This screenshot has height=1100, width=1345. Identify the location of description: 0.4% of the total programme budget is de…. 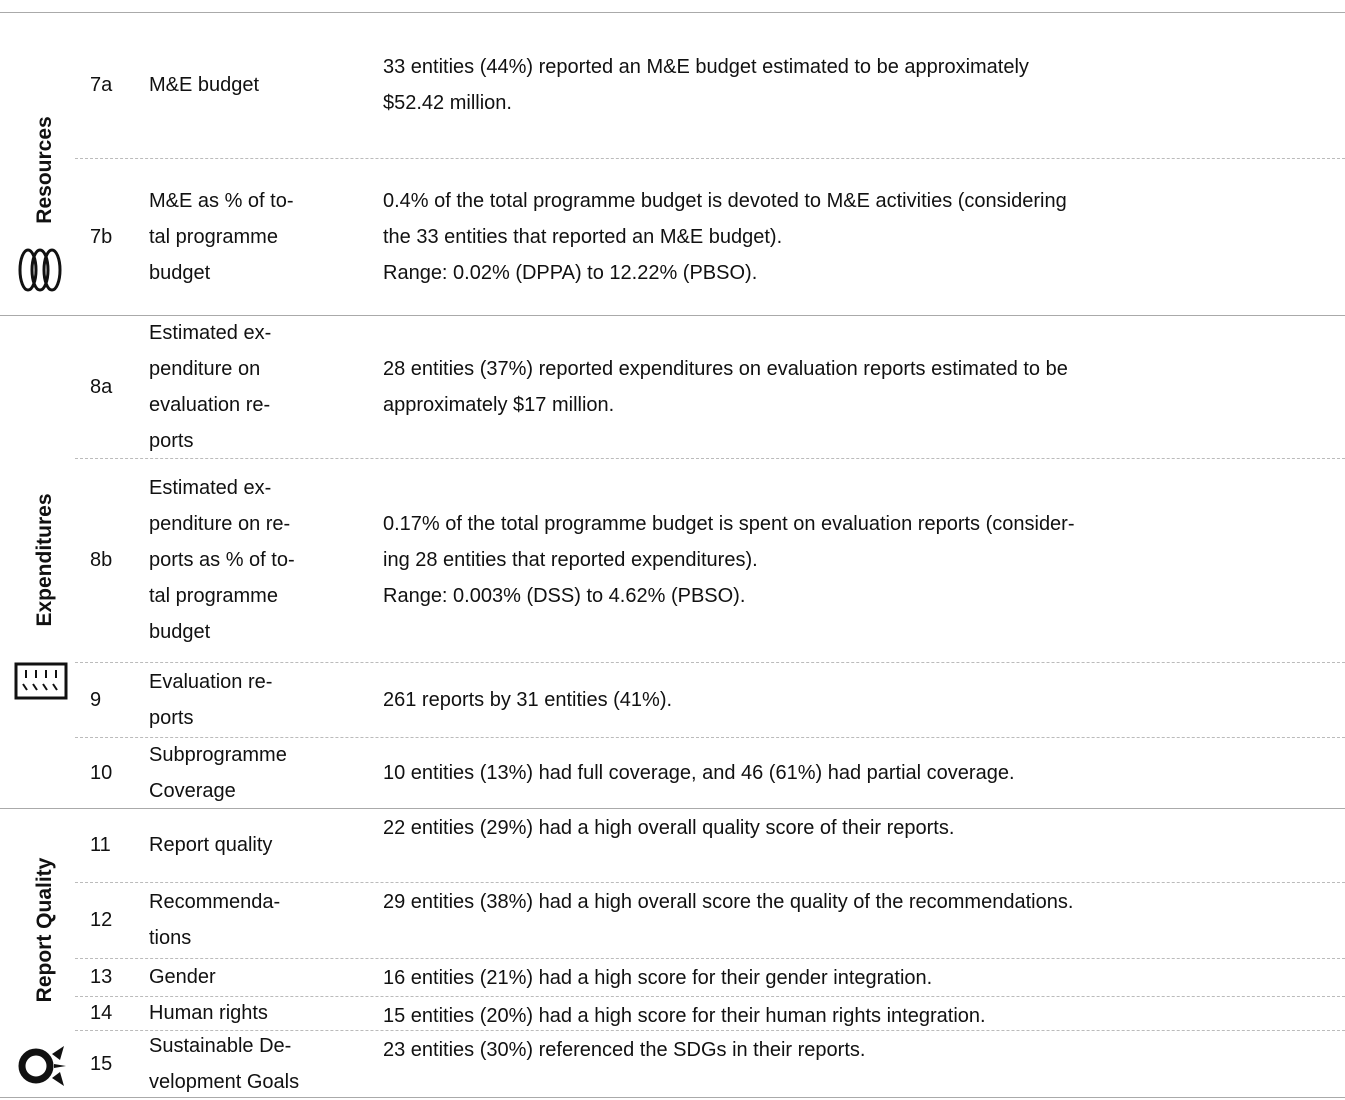
(725, 236).